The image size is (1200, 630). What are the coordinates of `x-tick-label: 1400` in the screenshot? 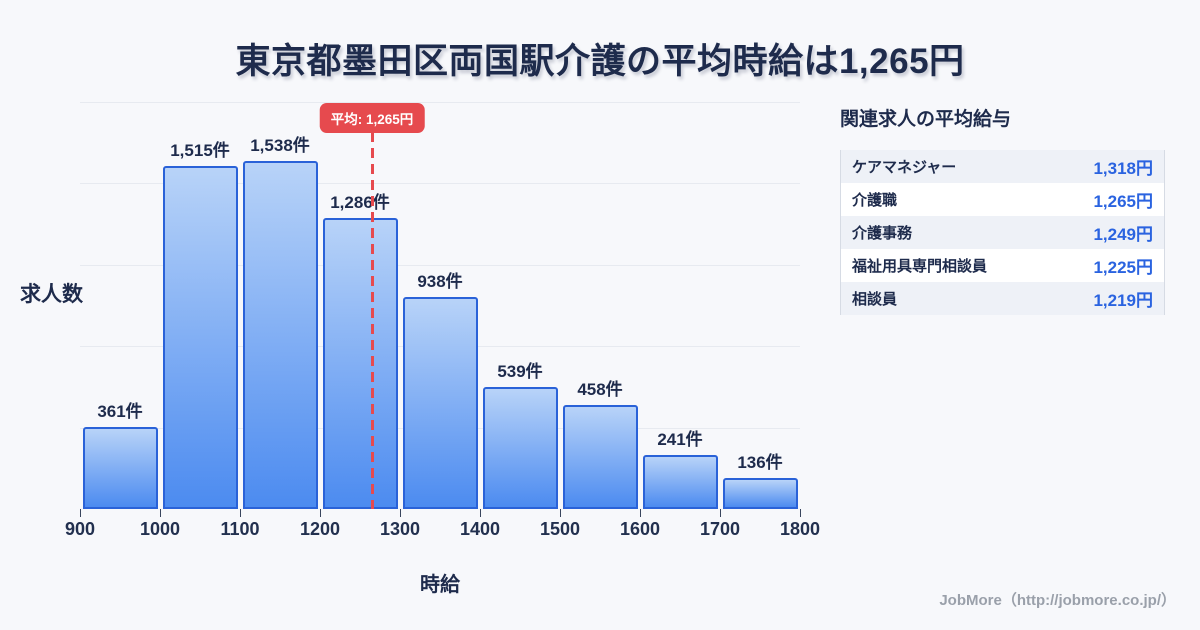 It's located at (480, 529).